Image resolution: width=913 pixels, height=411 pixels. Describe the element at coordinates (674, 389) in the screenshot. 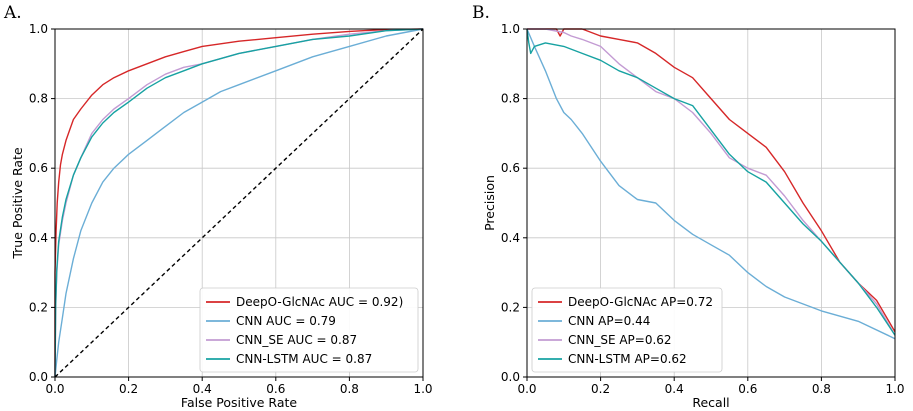

I see `pr-x-tick-label: 0.4` at that location.